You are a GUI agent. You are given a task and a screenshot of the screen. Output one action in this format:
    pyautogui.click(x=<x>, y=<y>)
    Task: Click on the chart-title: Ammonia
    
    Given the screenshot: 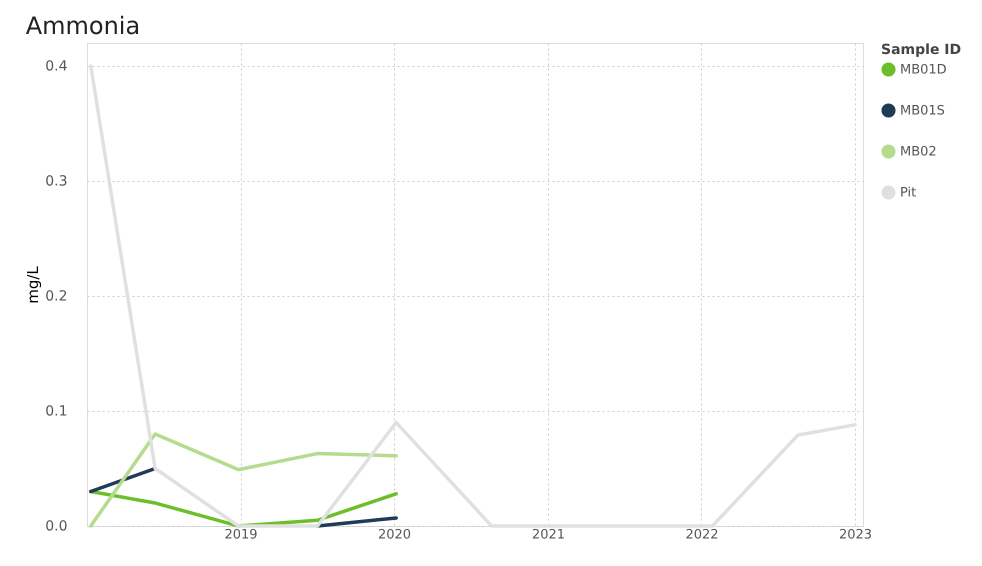 What is the action you would take?
    pyautogui.click(x=83, y=26)
    